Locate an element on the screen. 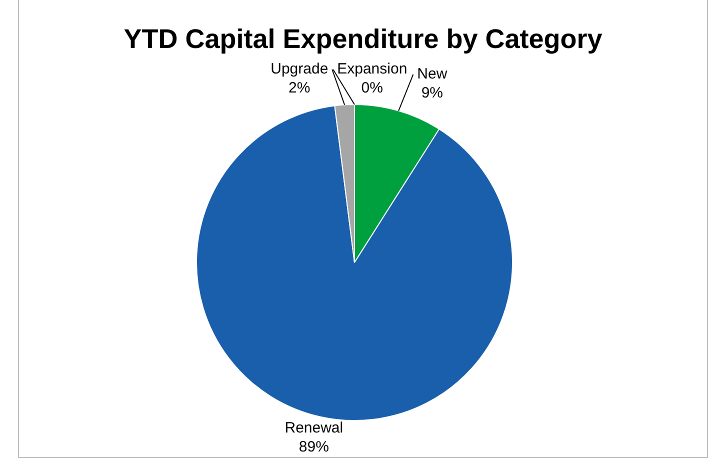  chart-title: YTD Capital Expenditure by Category is located at coordinates (363, 39).